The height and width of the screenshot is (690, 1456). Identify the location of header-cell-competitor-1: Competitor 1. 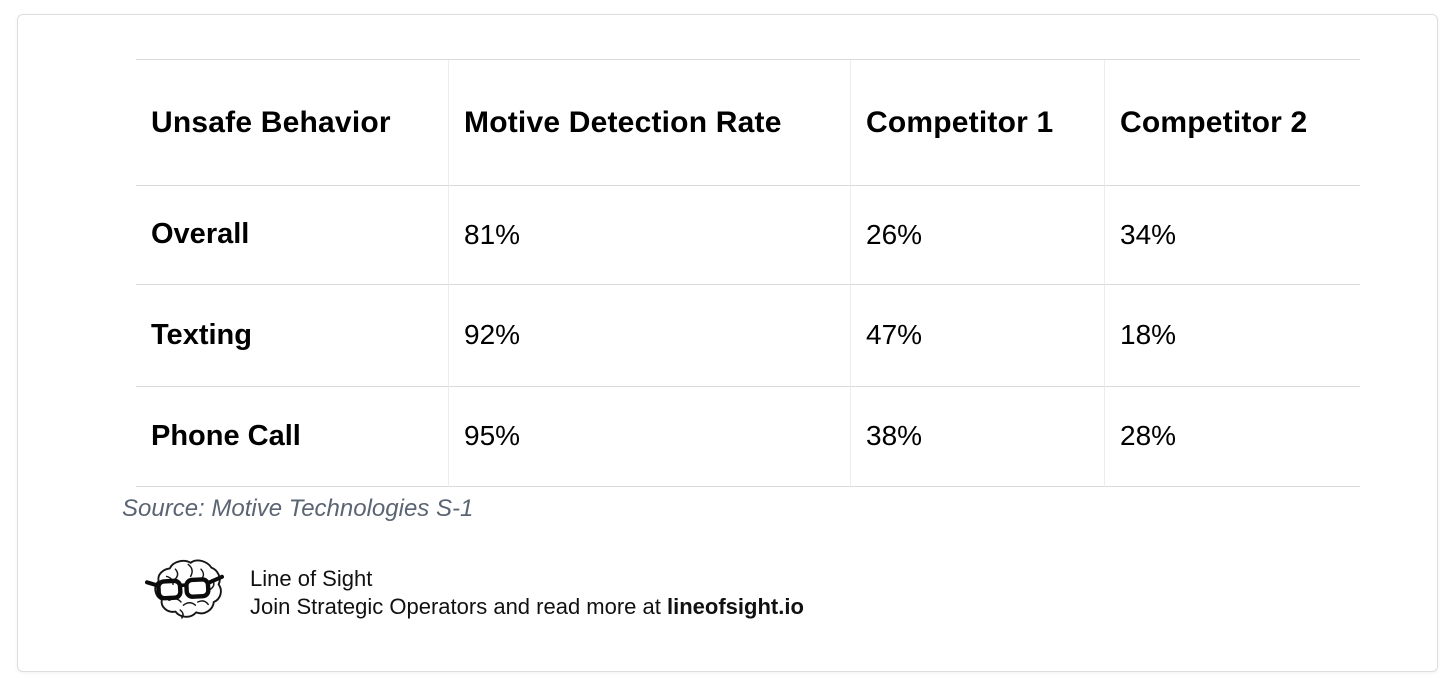
(978, 123).